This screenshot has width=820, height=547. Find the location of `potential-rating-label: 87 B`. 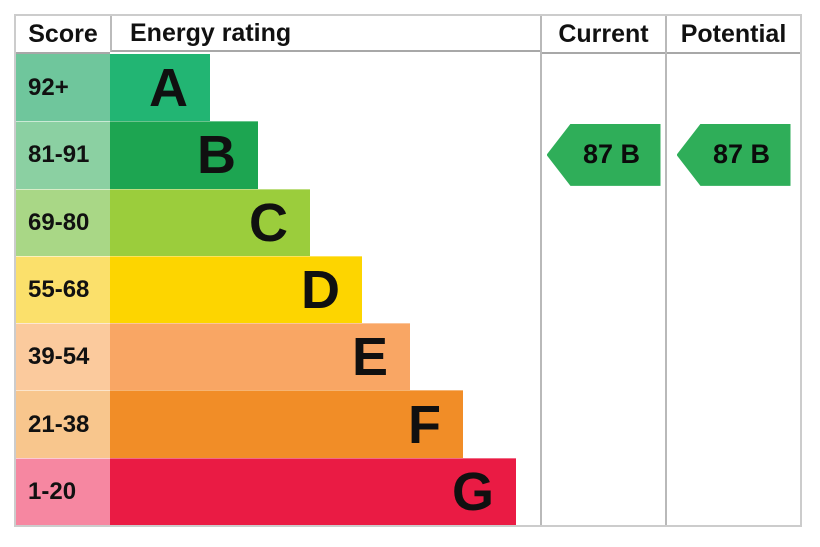

potential-rating-label: 87 B is located at coordinates (741, 154).